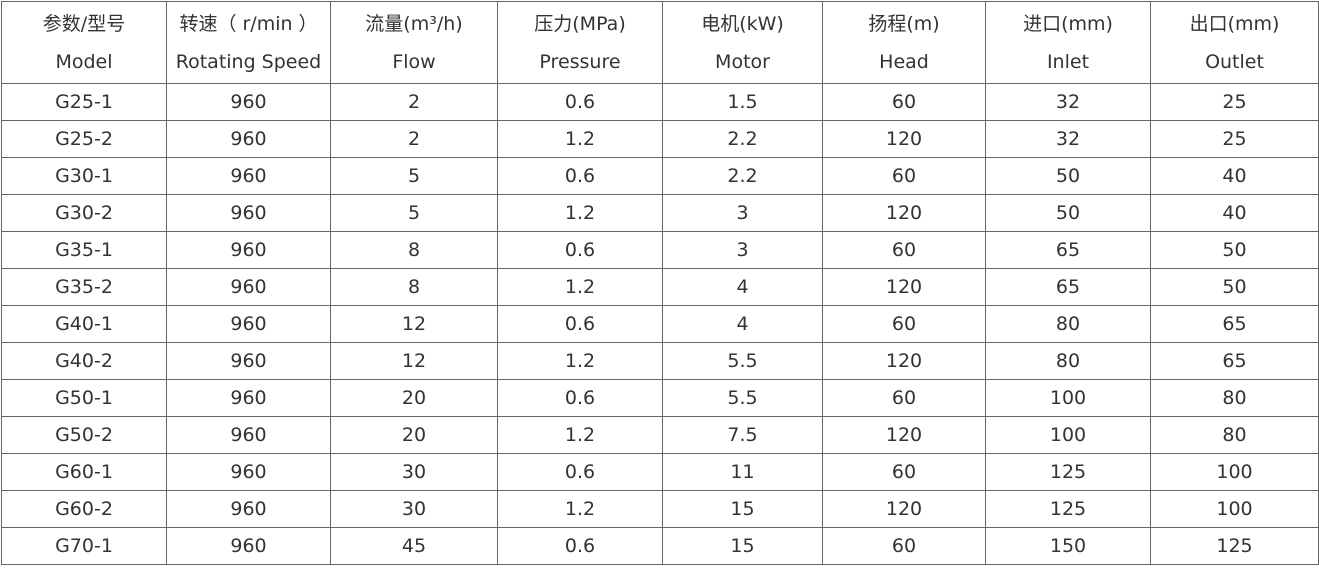 The image size is (1319, 569). I want to click on table-row: G30-2 960 5 1.2 3 120 50 40, so click(660, 213).